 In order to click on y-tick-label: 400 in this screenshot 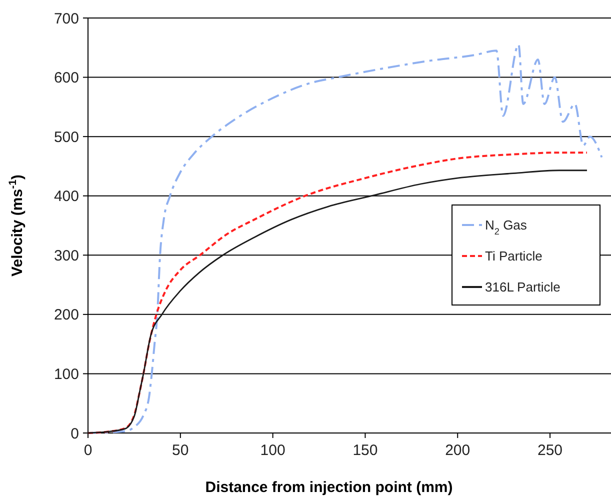, I will do `click(66, 197)`.